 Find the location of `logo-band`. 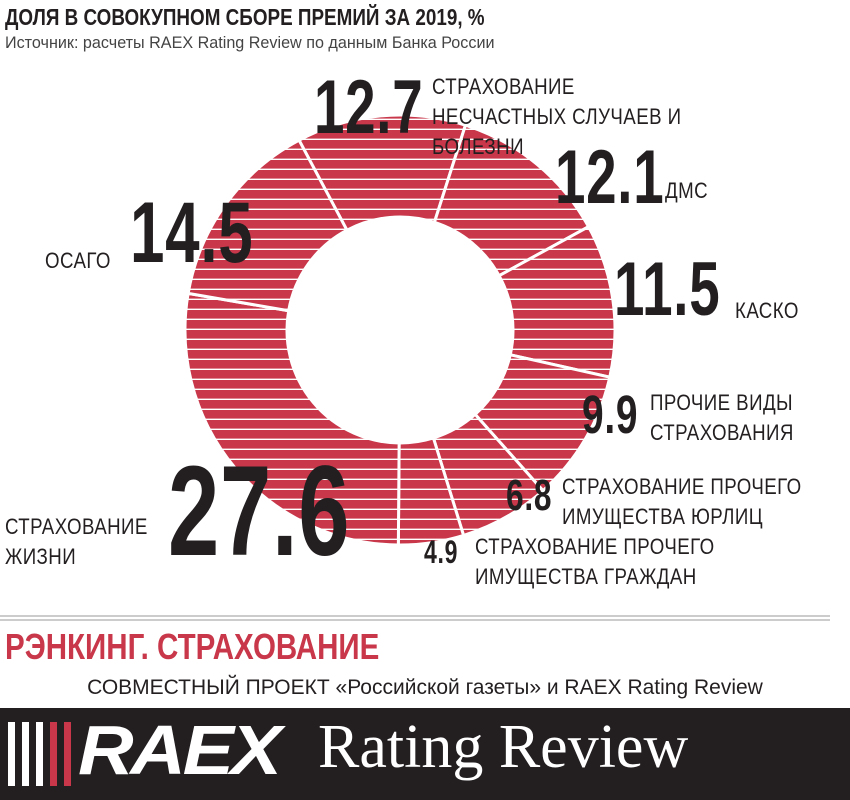

logo-band is located at coordinates (425, 754).